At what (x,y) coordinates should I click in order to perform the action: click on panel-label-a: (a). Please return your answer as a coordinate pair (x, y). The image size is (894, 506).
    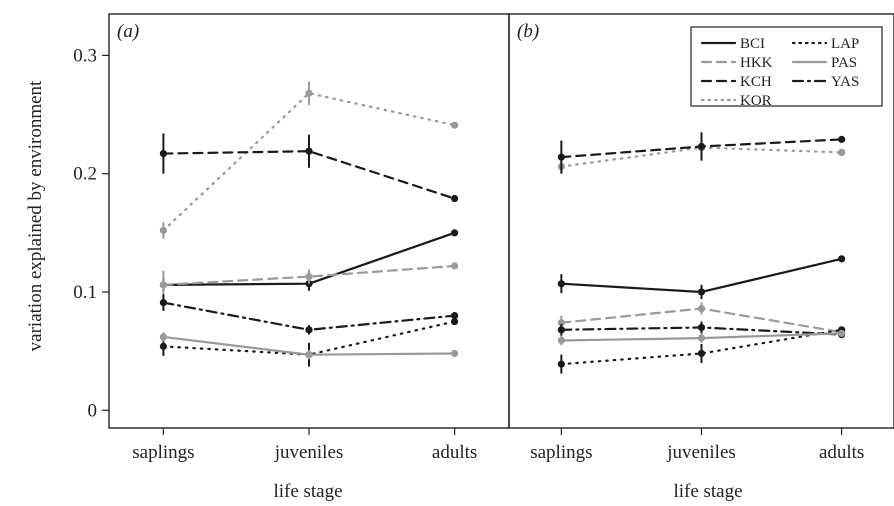
    Looking at the image, I should click on (128, 31).